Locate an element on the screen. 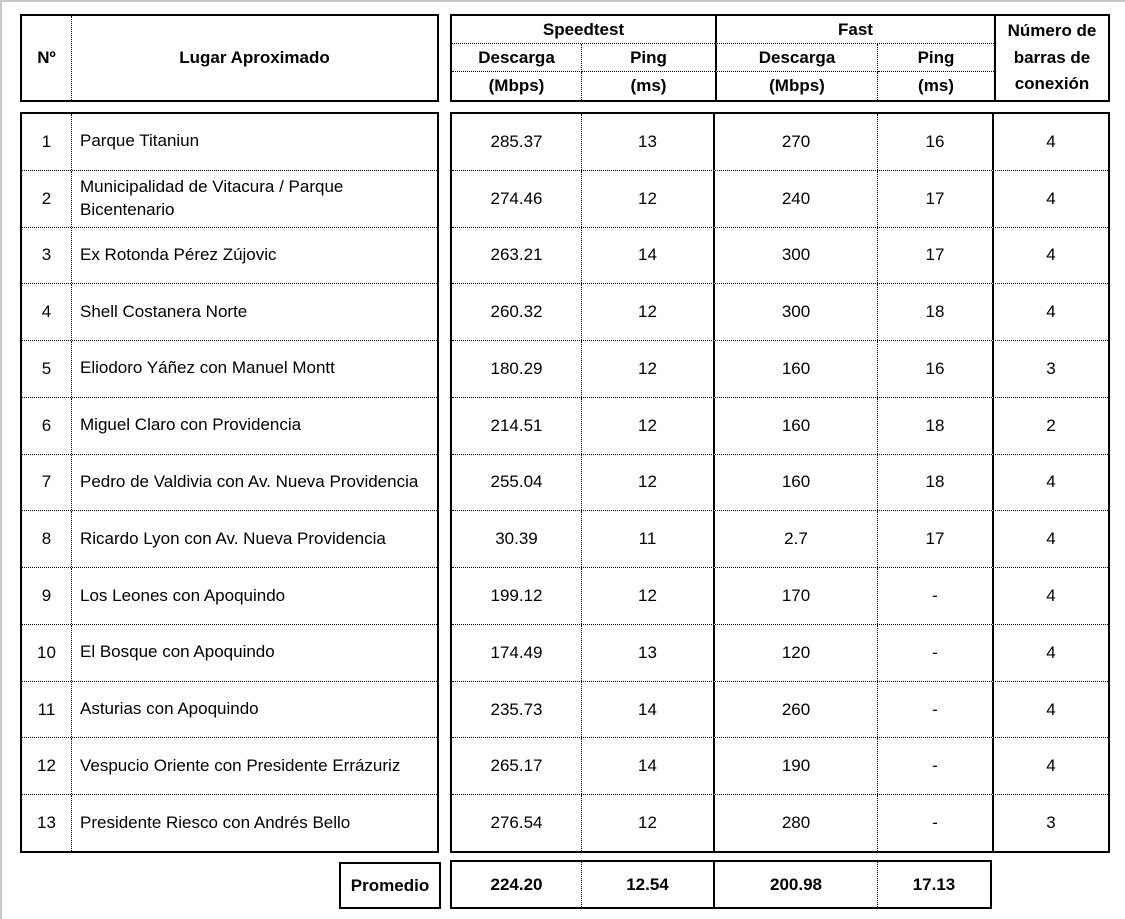  cell-st-descarga: 174.49 is located at coordinates (517, 652).